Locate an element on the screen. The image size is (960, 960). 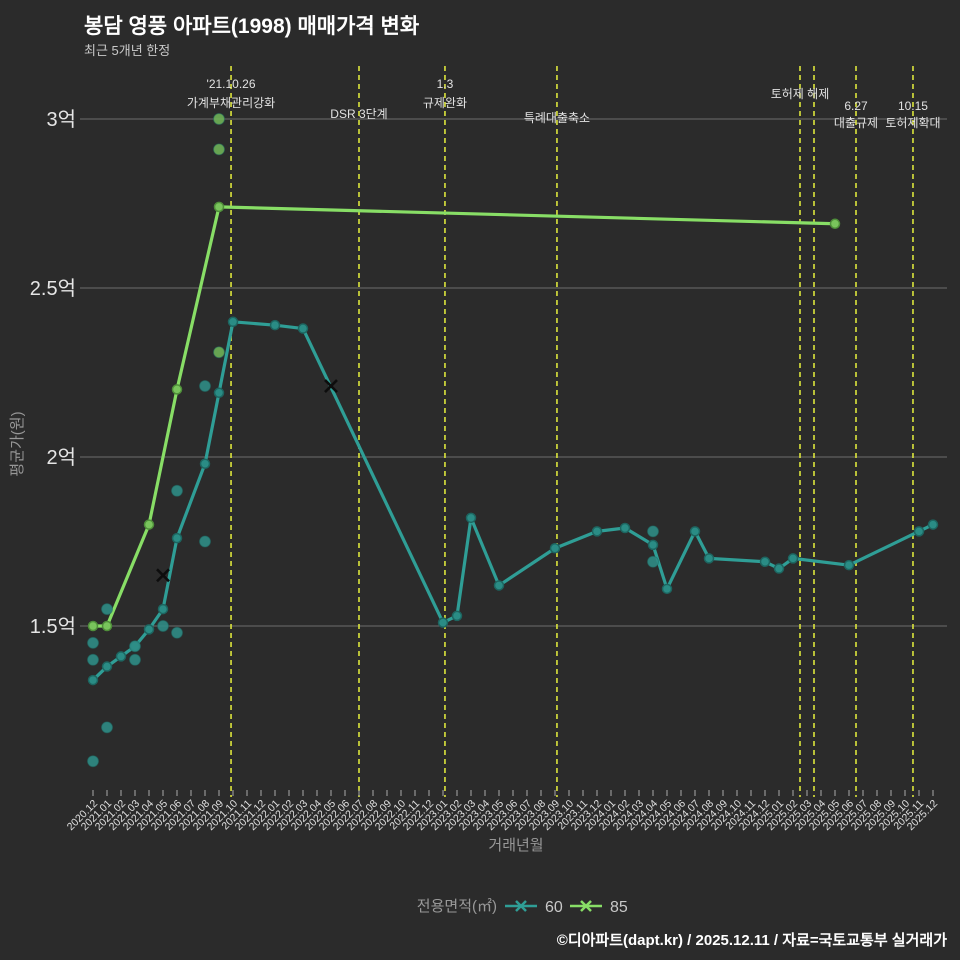
annotation-label: 6.27 is located at coordinates (856, 106).